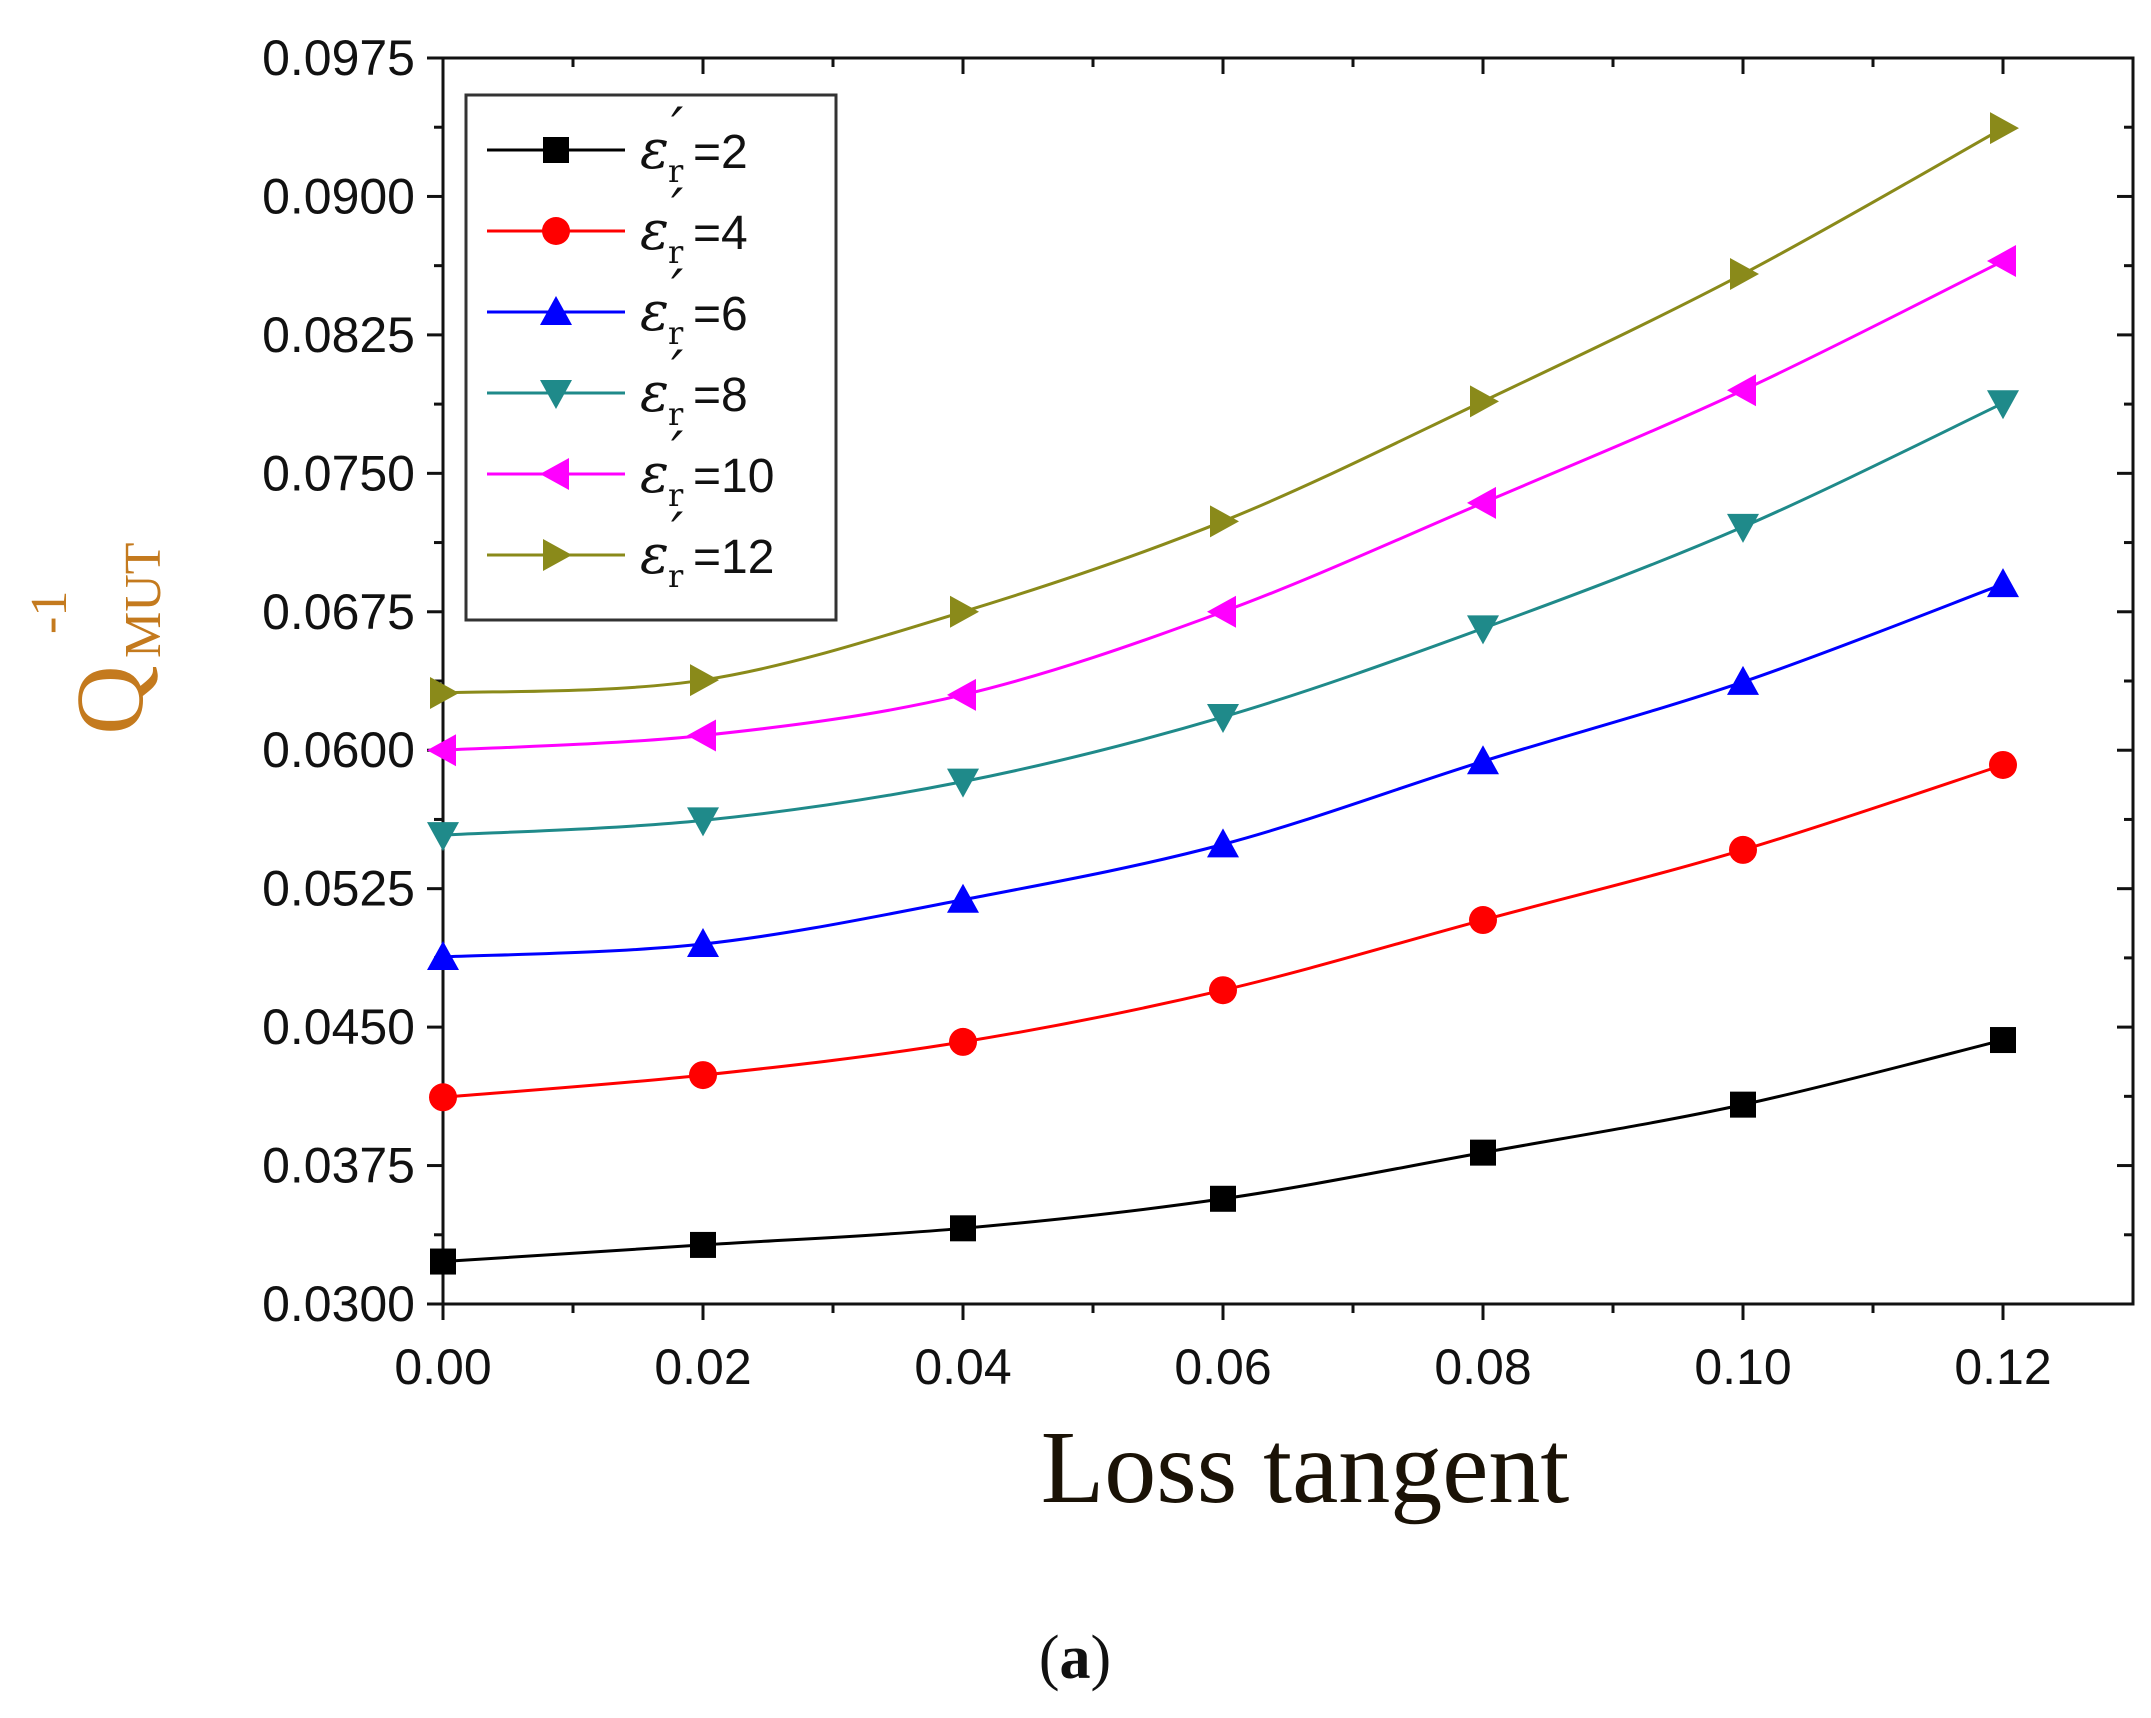 This screenshot has height=1718, width=2151. What do you see at coordinates (49, 612) in the screenshot?
I see `y-axis-label-superscript: -1` at bounding box center [49, 612].